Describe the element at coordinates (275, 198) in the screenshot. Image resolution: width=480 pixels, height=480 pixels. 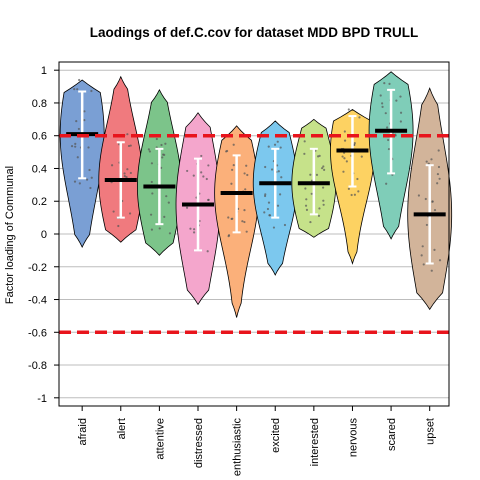
I see `violin-excited` at that location.